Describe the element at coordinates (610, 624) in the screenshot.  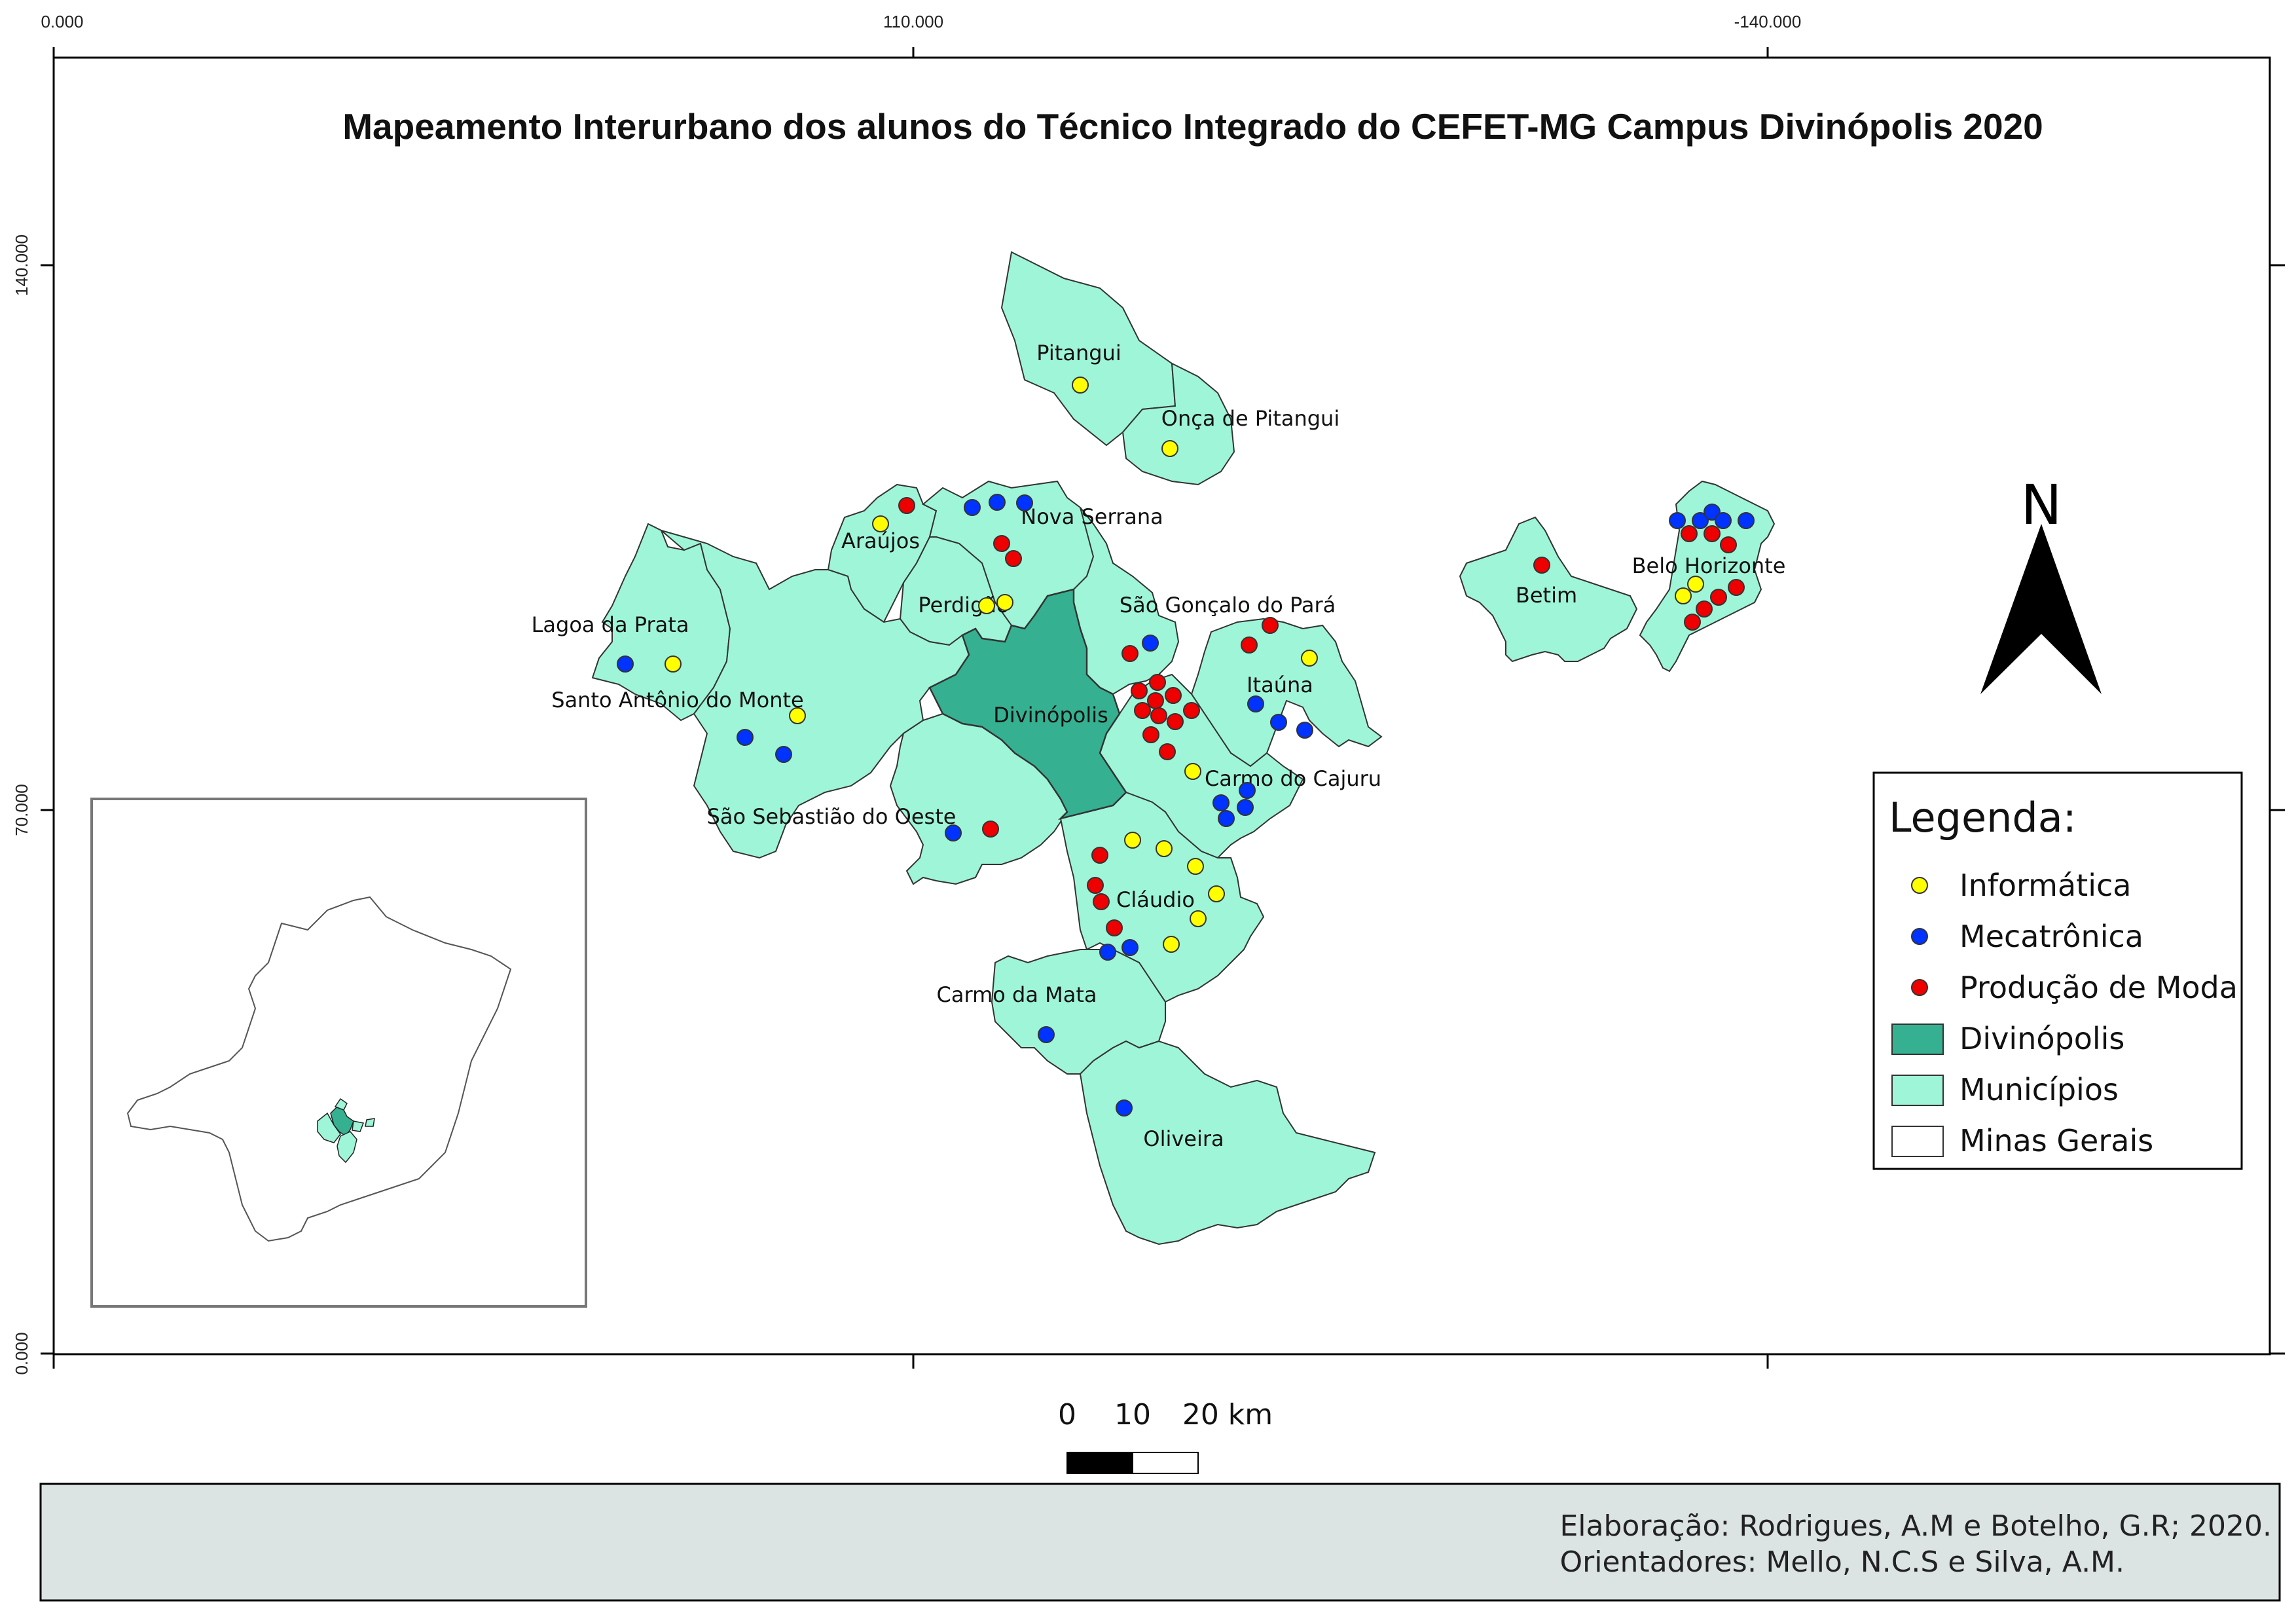
I see `city-label-lagoa-prata: Lagoa da Prata` at that location.